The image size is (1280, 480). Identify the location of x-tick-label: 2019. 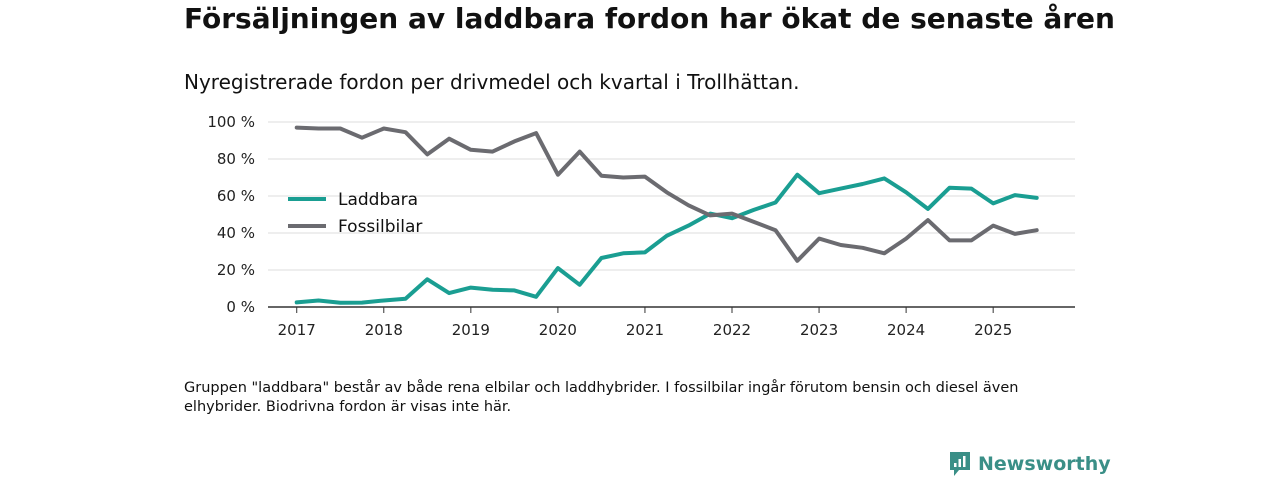
(471, 330).